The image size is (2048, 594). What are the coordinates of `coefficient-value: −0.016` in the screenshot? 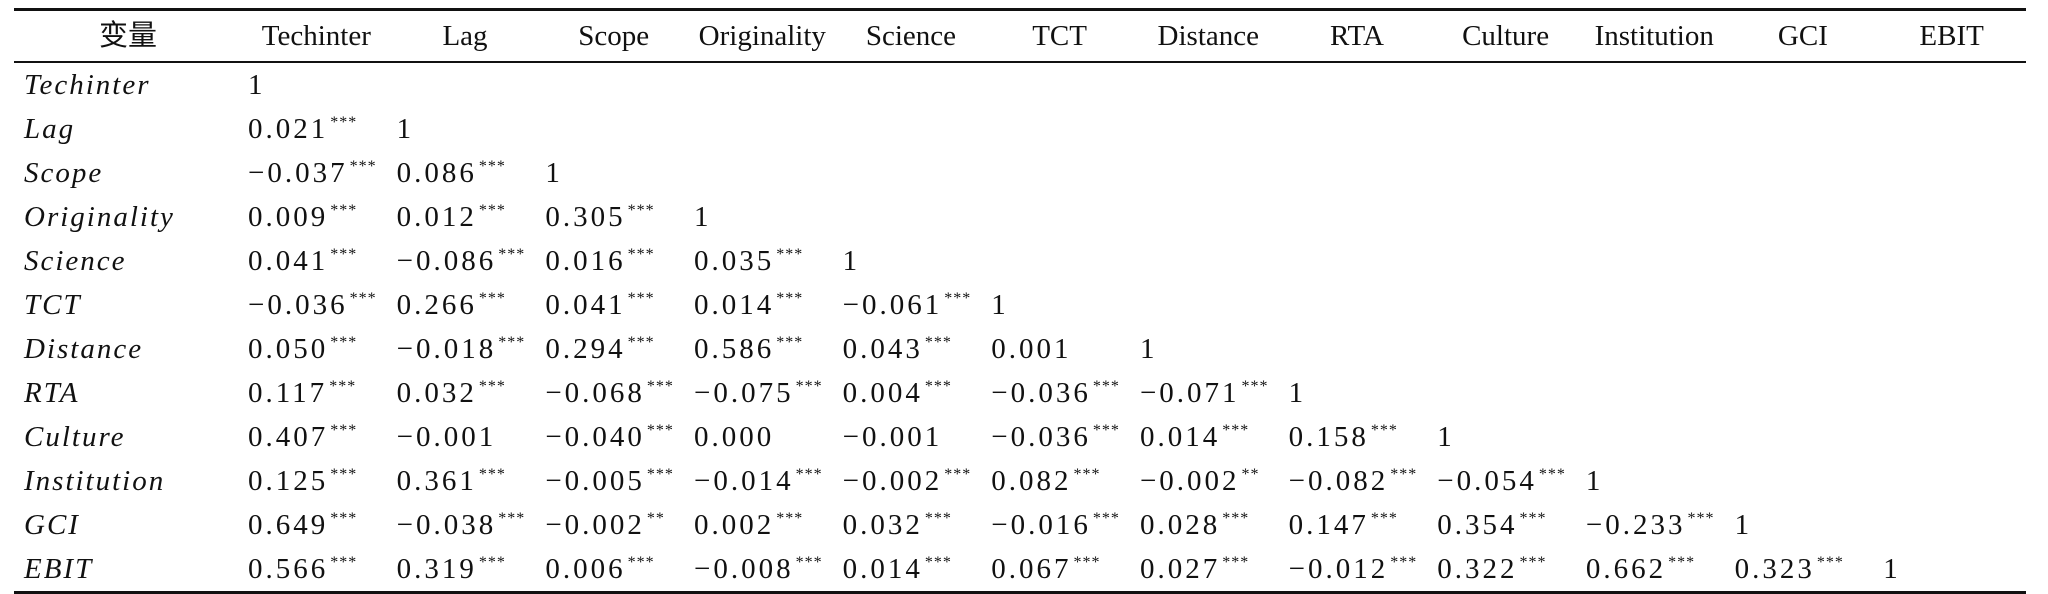 It's located at (1041, 524).